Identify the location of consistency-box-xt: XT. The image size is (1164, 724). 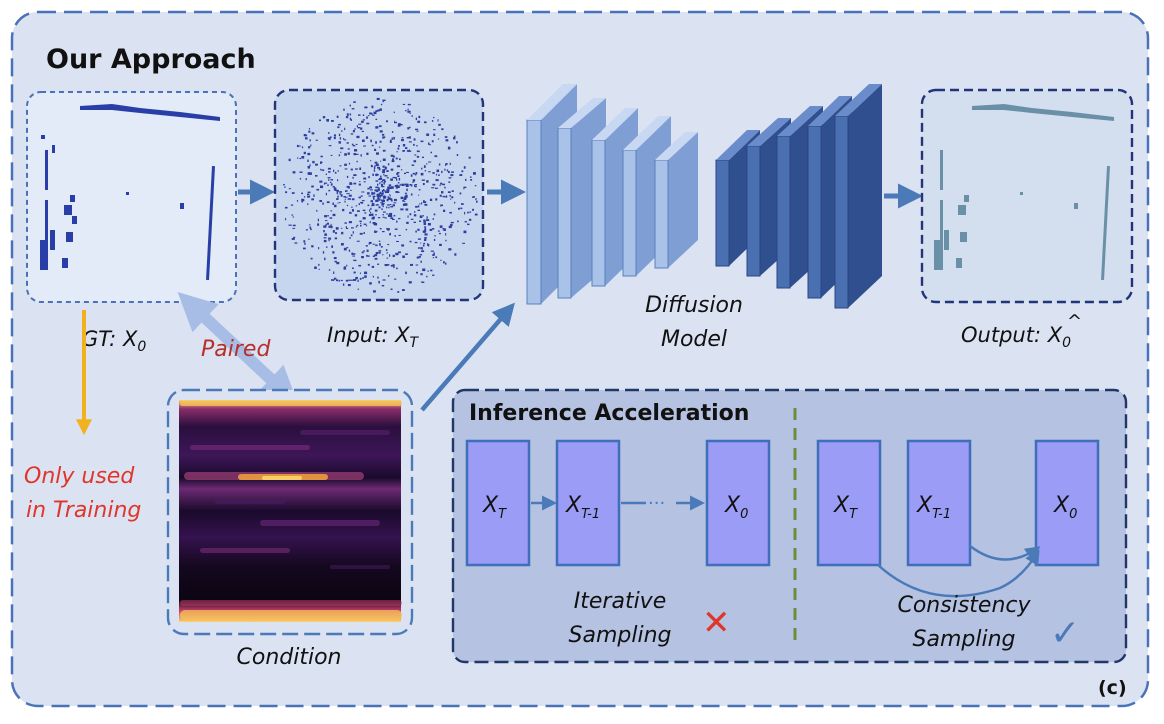
(849, 503).